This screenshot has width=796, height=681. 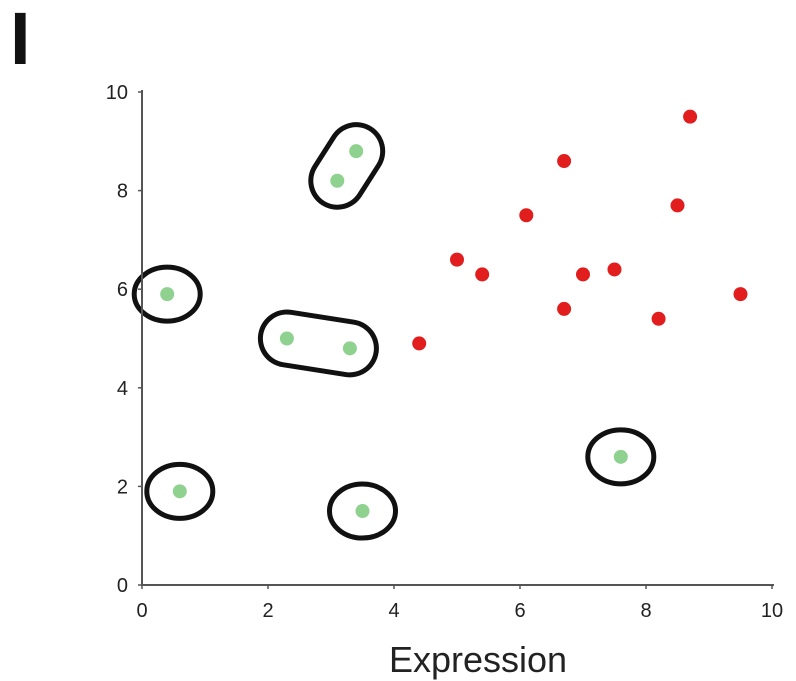 I want to click on y-tick-label: 10, so click(x=117, y=93).